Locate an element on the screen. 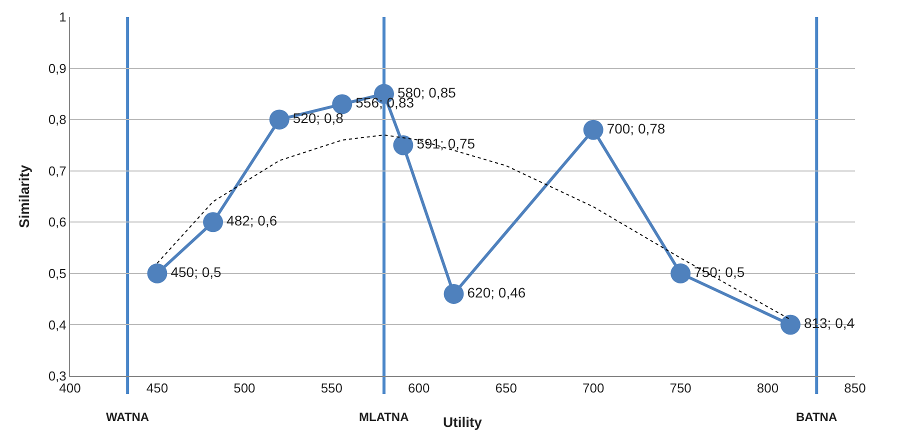 This screenshot has width=915, height=437. data-label: 450; 0,5 is located at coordinates (196, 272).